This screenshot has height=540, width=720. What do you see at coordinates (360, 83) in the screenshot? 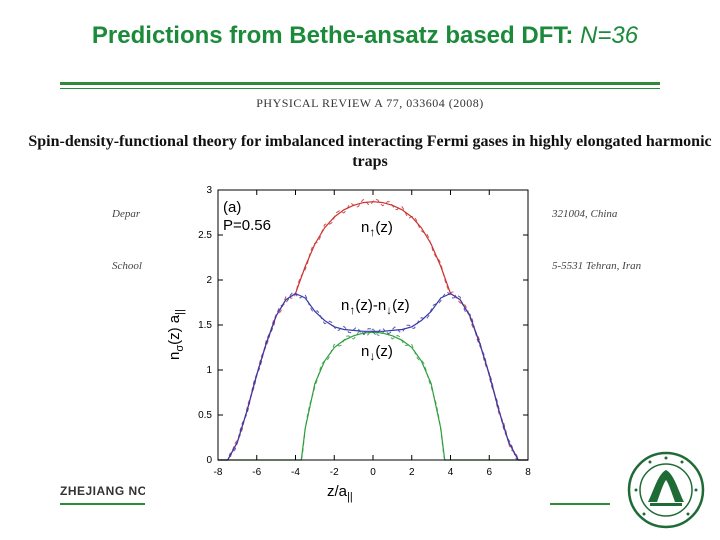
I see `header-rule-top` at bounding box center [360, 83].